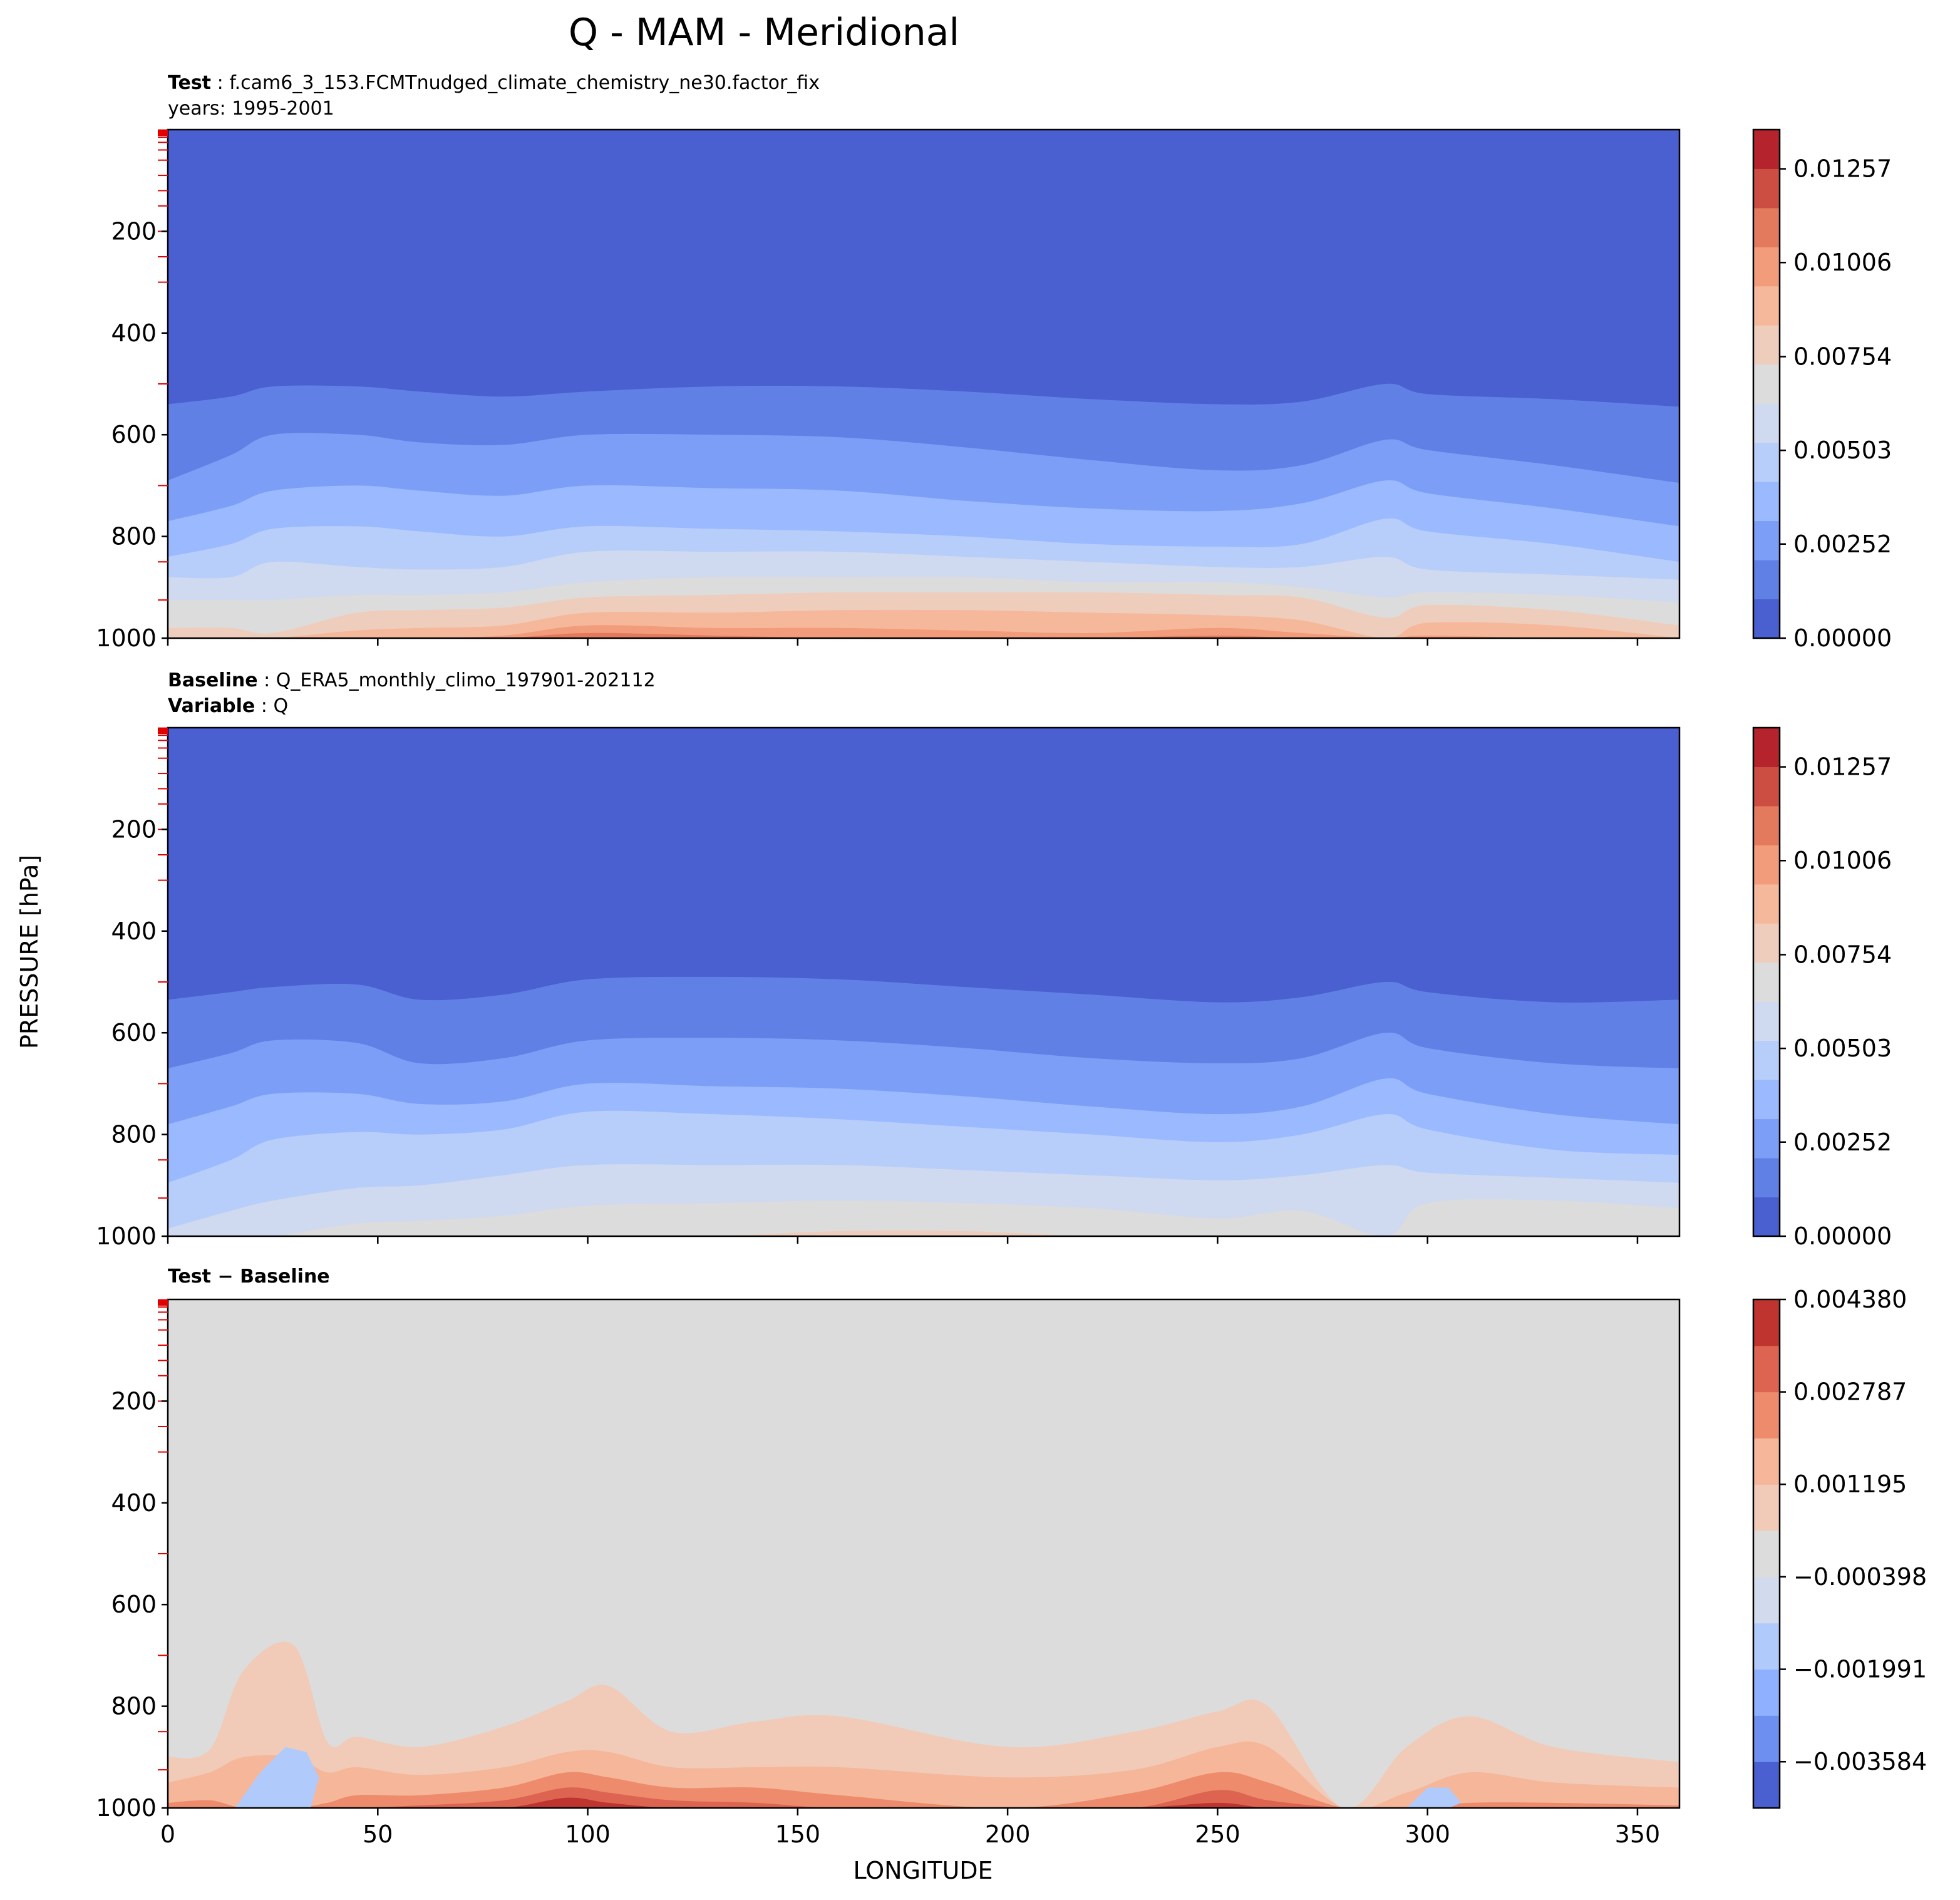  What do you see at coordinates (1860, 1761) in the screenshot?
I see `colorbar-tick-label: −0.003584` at bounding box center [1860, 1761].